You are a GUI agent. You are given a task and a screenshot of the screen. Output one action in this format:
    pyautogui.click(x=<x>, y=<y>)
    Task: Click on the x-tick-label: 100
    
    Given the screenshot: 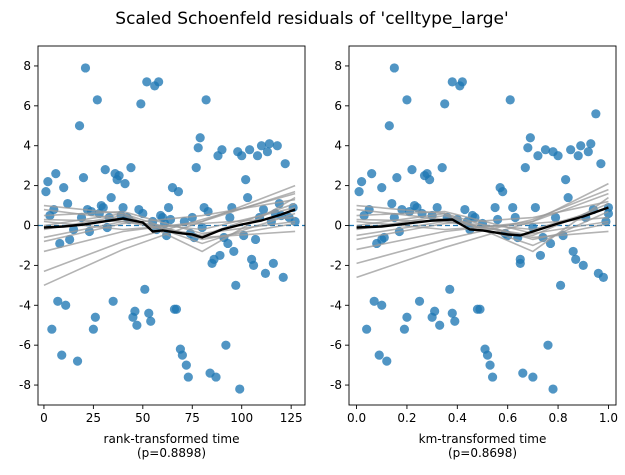 What is the action you would take?
    pyautogui.click(x=241, y=418)
    